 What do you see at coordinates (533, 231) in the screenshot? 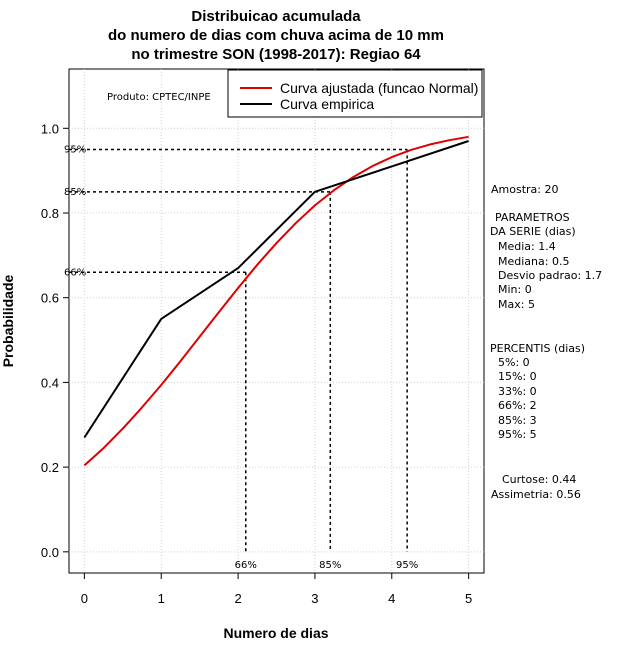
I see `params-subtitle: DA SERIE (dias)` at bounding box center [533, 231].